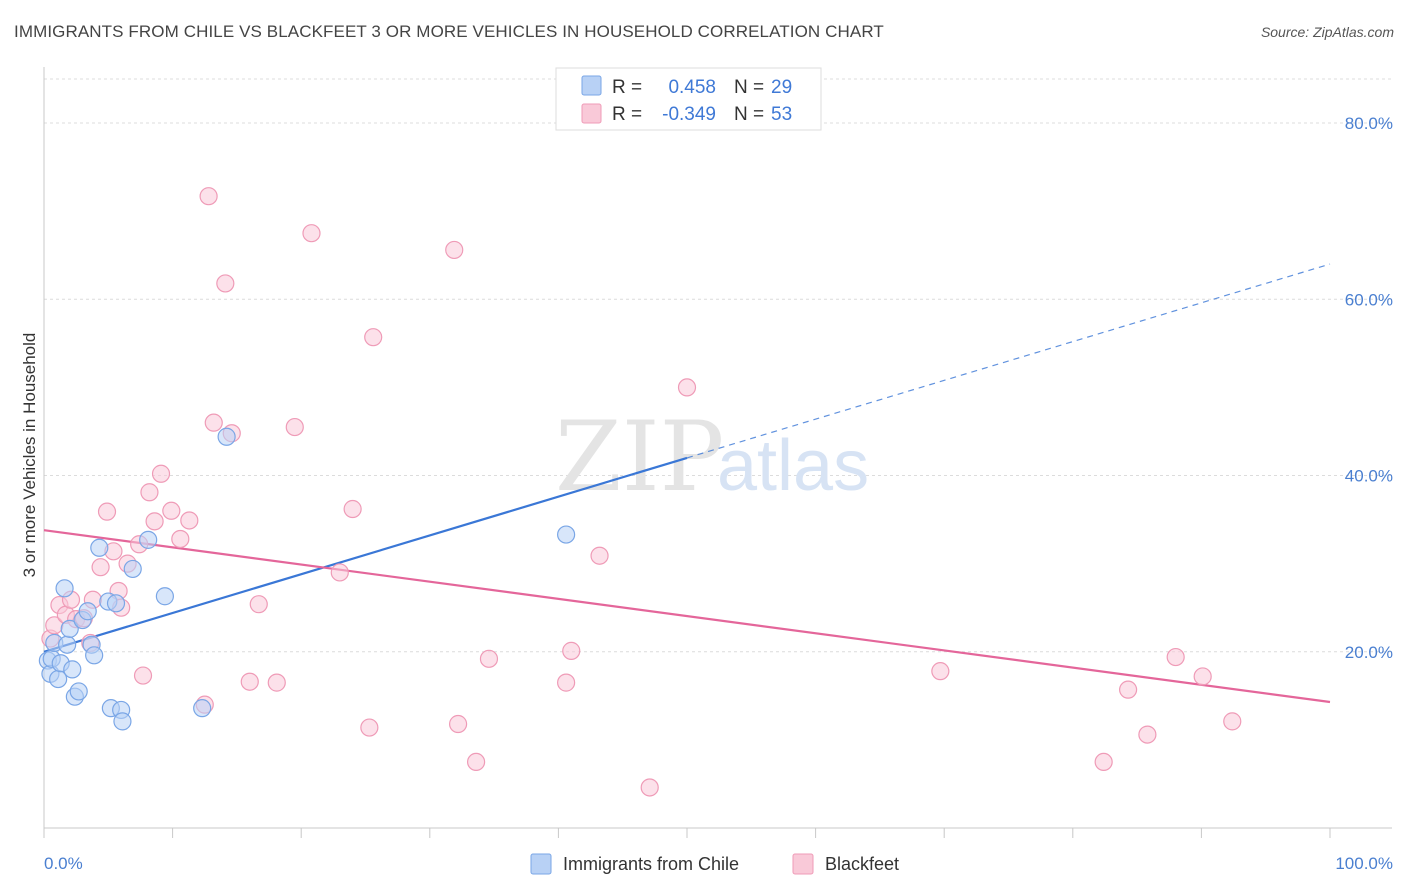 This screenshot has height=892, width=1406. I want to click on source-credit: Source: ZipAtlas.com, so click(1327, 32).